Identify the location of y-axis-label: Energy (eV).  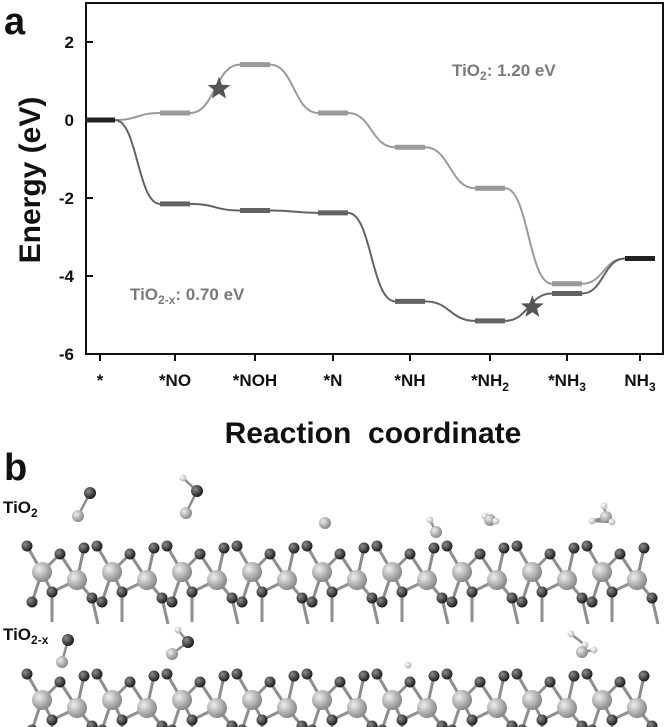
(30, 180).